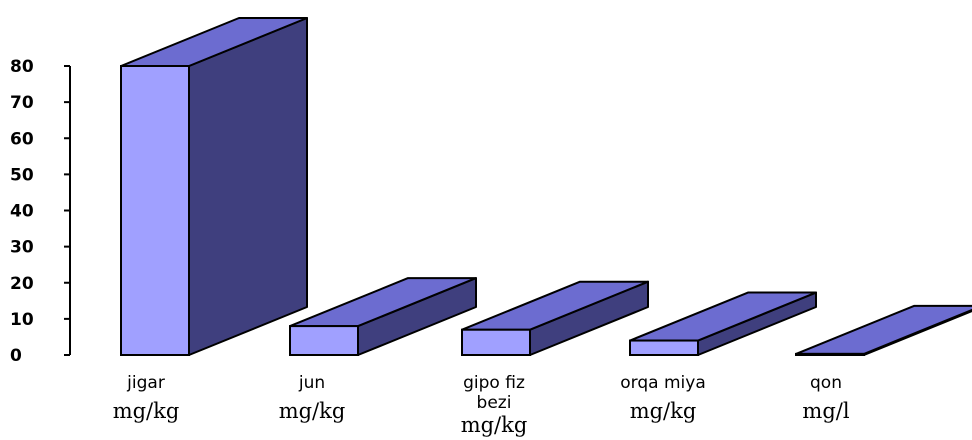 This screenshot has height=440, width=972. What do you see at coordinates (22, 248) in the screenshot?
I see `y-tick-label: 30` at bounding box center [22, 248].